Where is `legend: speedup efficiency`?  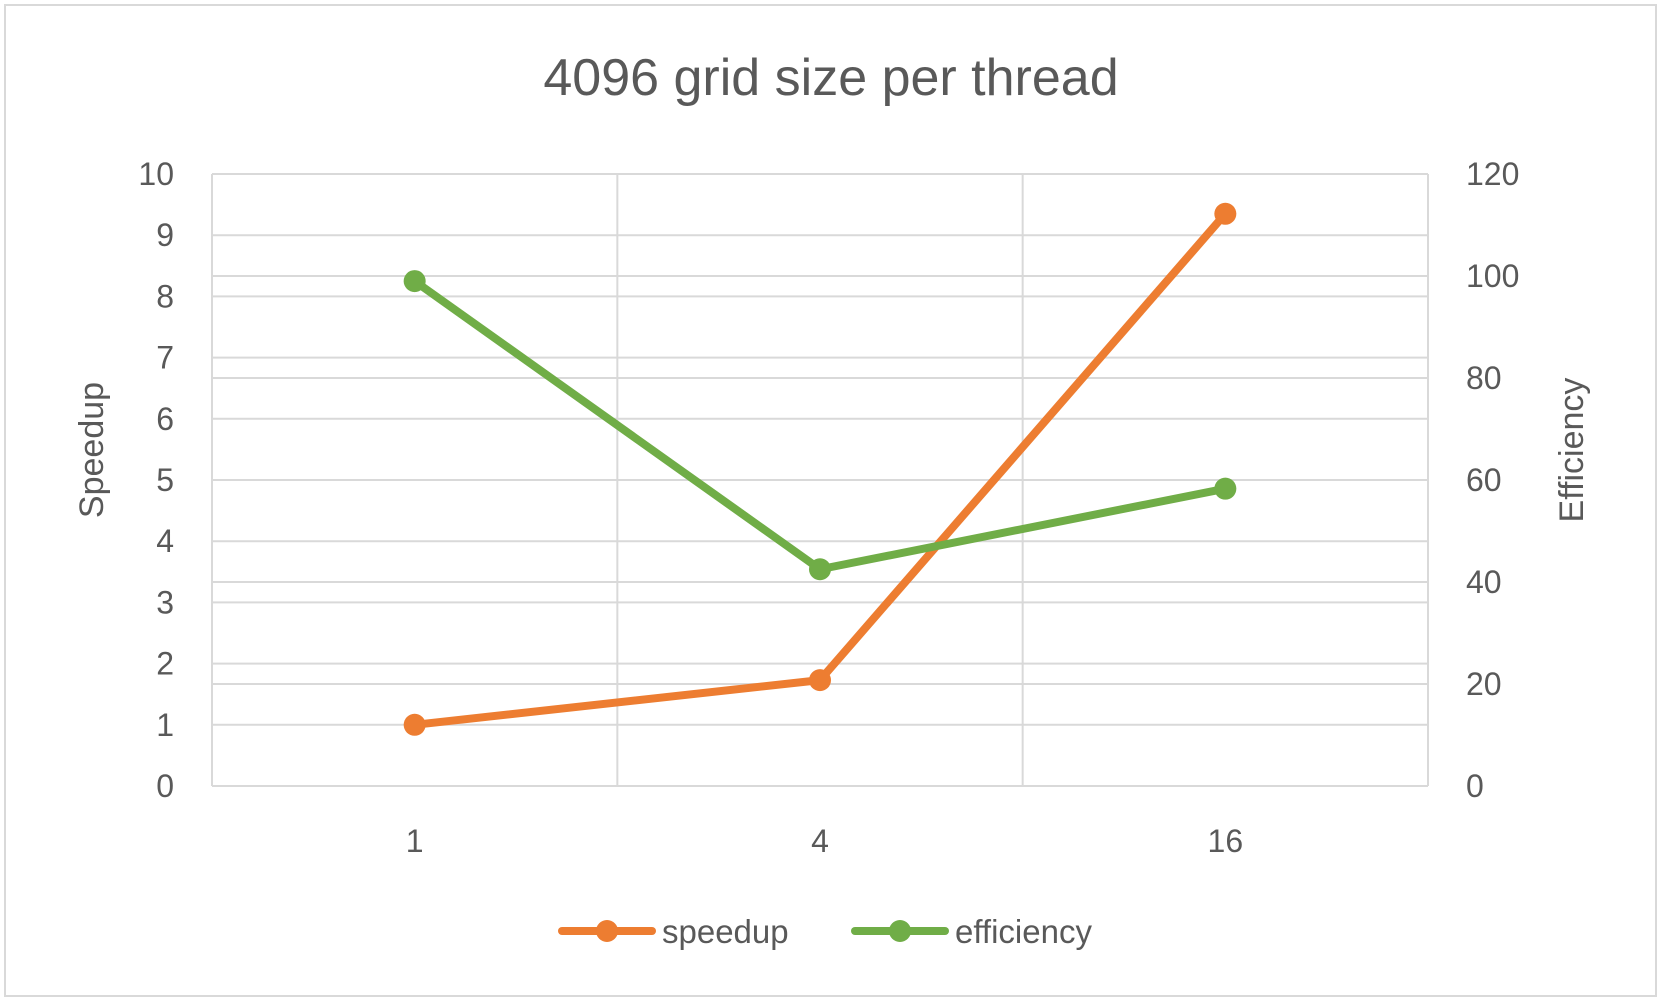 legend: speedup efficiency is located at coordinates (825, 931).